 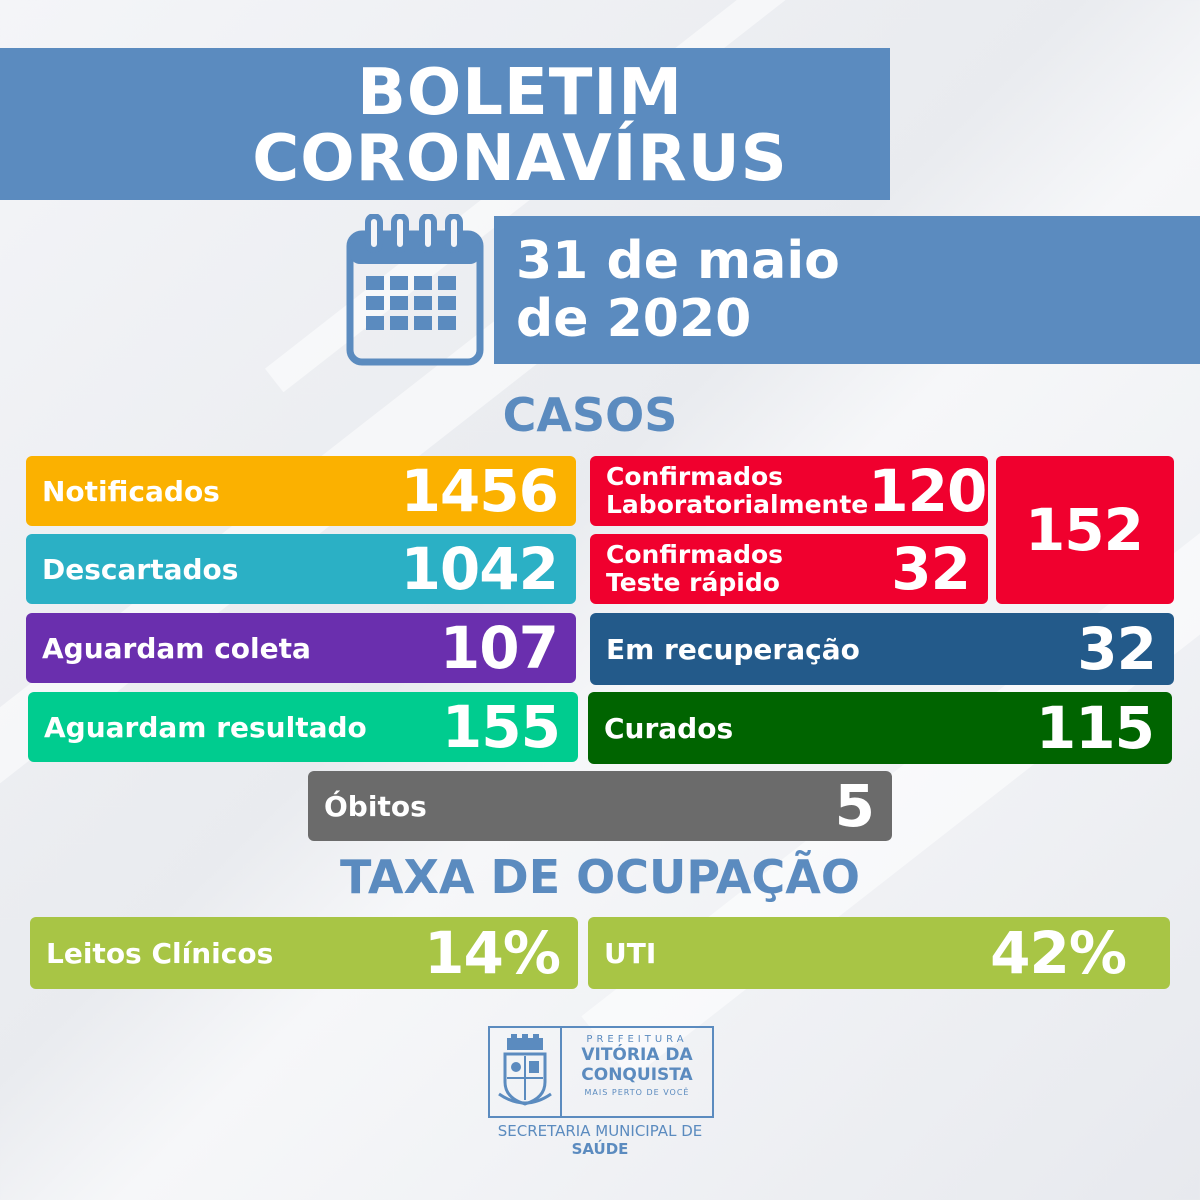 I want to click on card-leitos-clinicos: Leitos Clínicos 14%, so click(x=304, y=953).